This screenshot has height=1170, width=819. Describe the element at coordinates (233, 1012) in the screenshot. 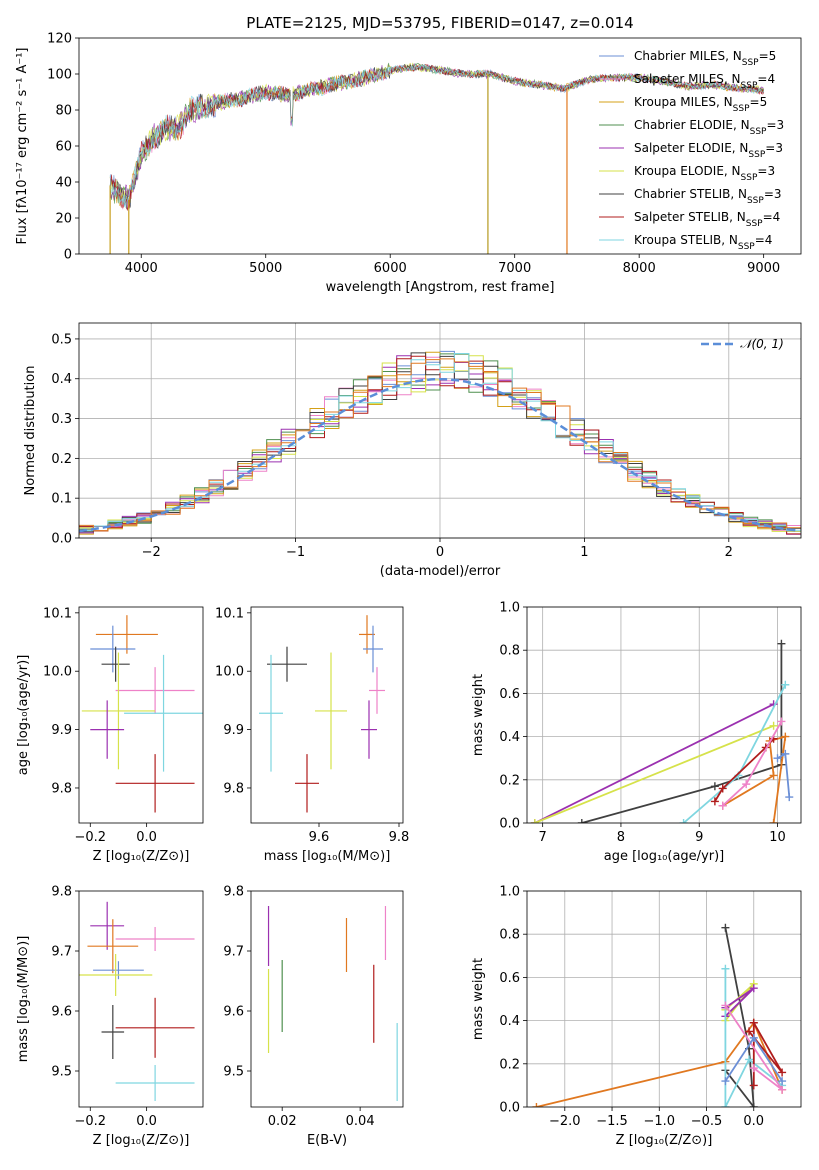

I see `y-tick-label: 9.6` at that location.